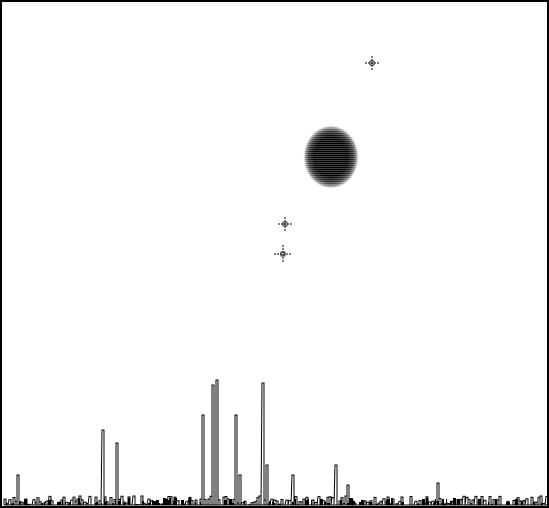 Image resolution: width=549 pixels, height=508 pixels. I want to click on crosshair-marker-middle, so click(285, 224).